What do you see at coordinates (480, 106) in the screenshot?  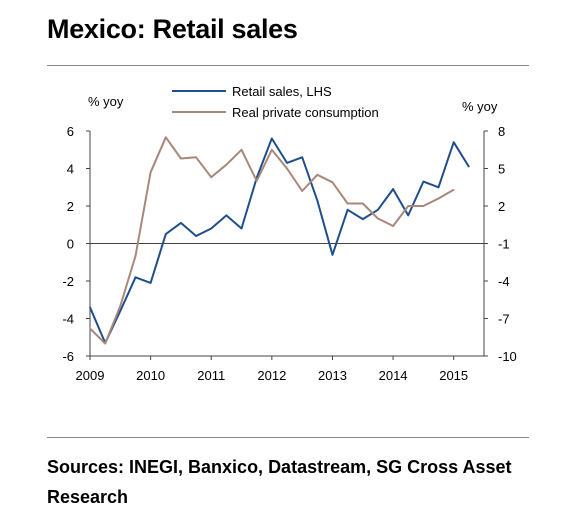 I see `right-axis-unit: % yoy` at bounding box center [480, 106].